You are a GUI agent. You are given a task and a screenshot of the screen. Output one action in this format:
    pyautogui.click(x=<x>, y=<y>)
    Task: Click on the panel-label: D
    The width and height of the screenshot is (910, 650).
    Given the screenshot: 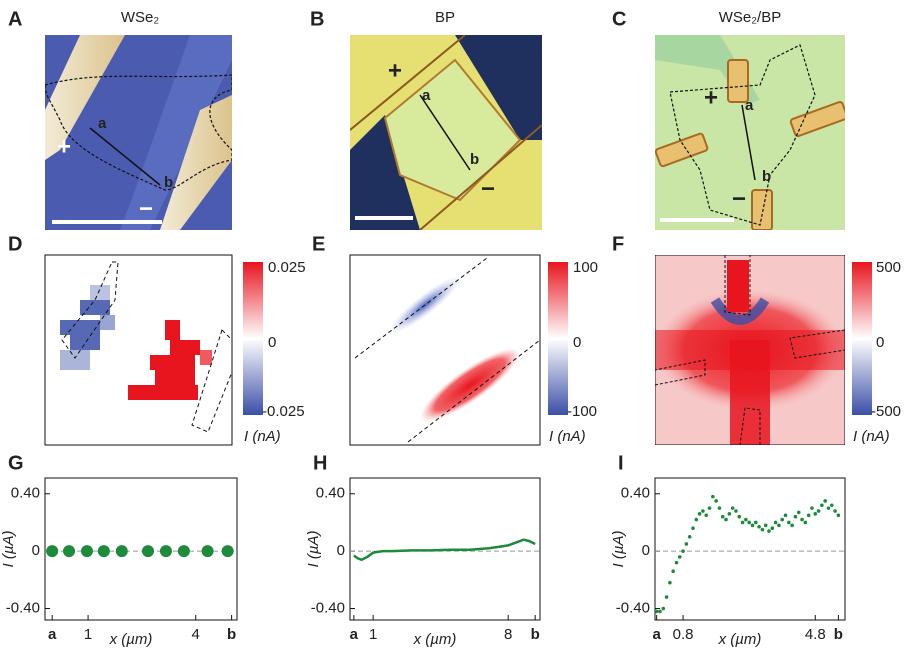 What is the action you would take?
    pyautogui.click(x=15, y=244)
    